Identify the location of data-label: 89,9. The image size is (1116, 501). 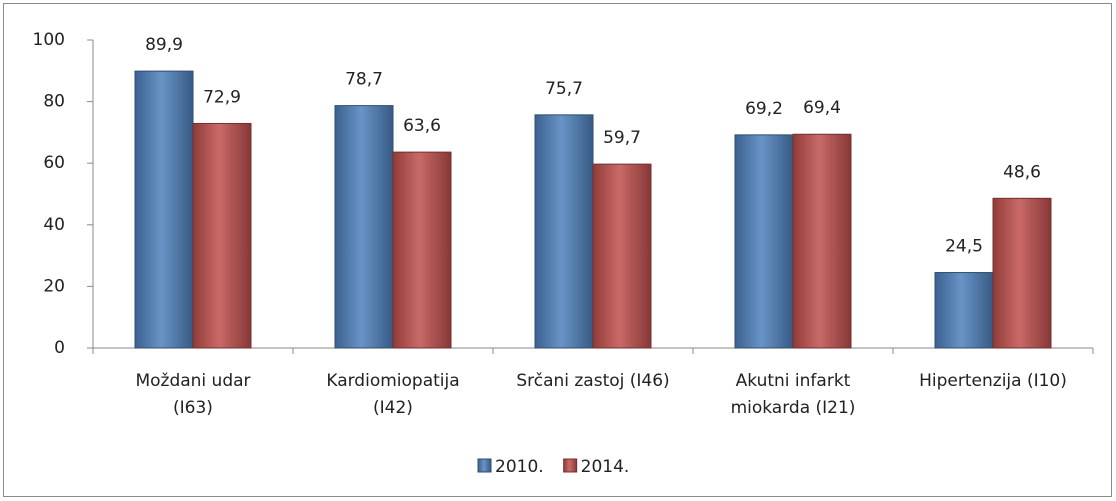
(164, 45).